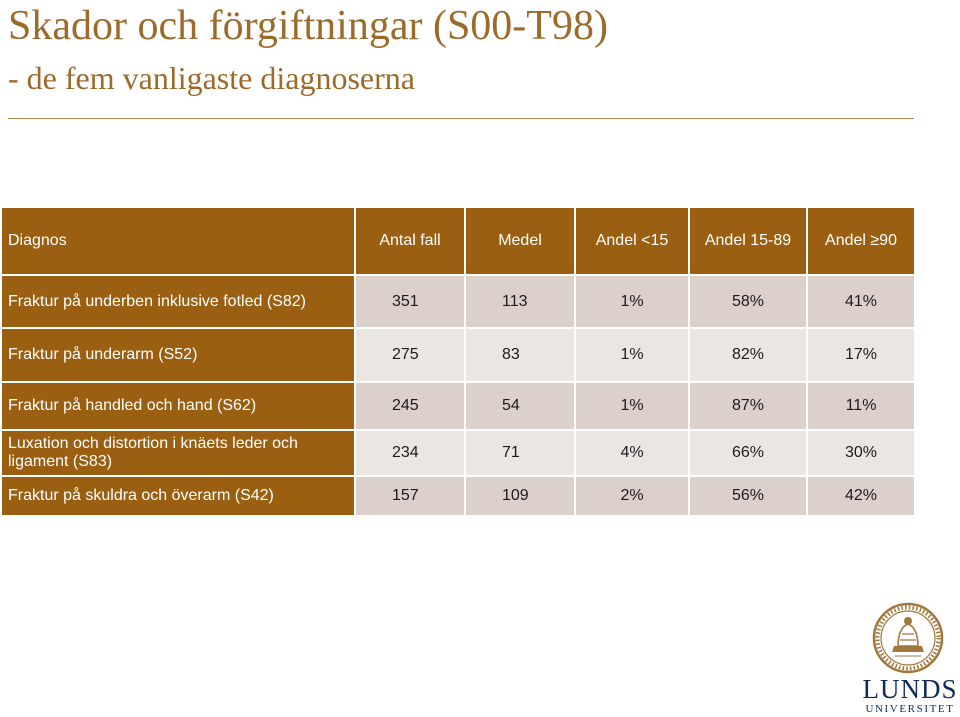  Describe the element at coordinates (410, 406) in the screenshot. I see `antal-cell: 245` at that location.